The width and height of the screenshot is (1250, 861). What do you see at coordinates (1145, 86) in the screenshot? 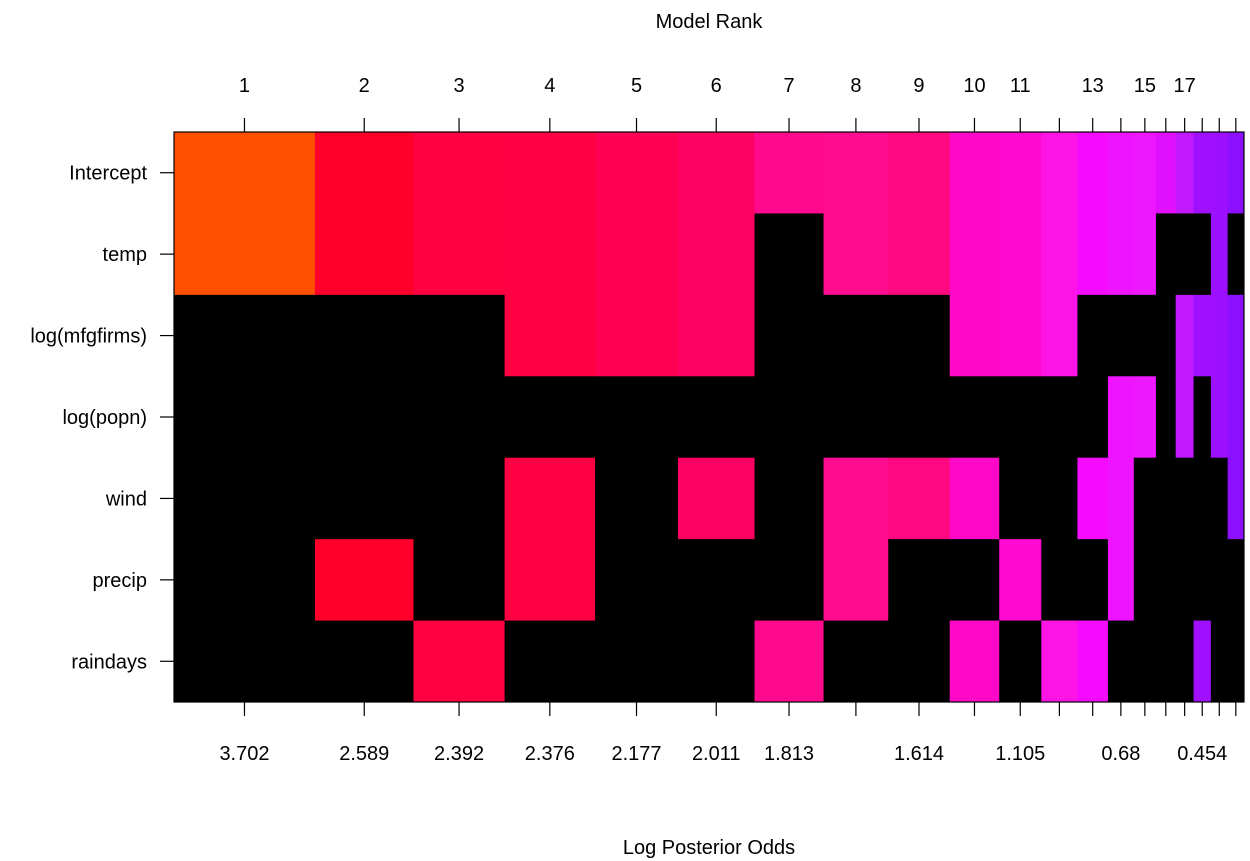
I see `rank-tick-label: 15` at bounding box center [1145, 86].